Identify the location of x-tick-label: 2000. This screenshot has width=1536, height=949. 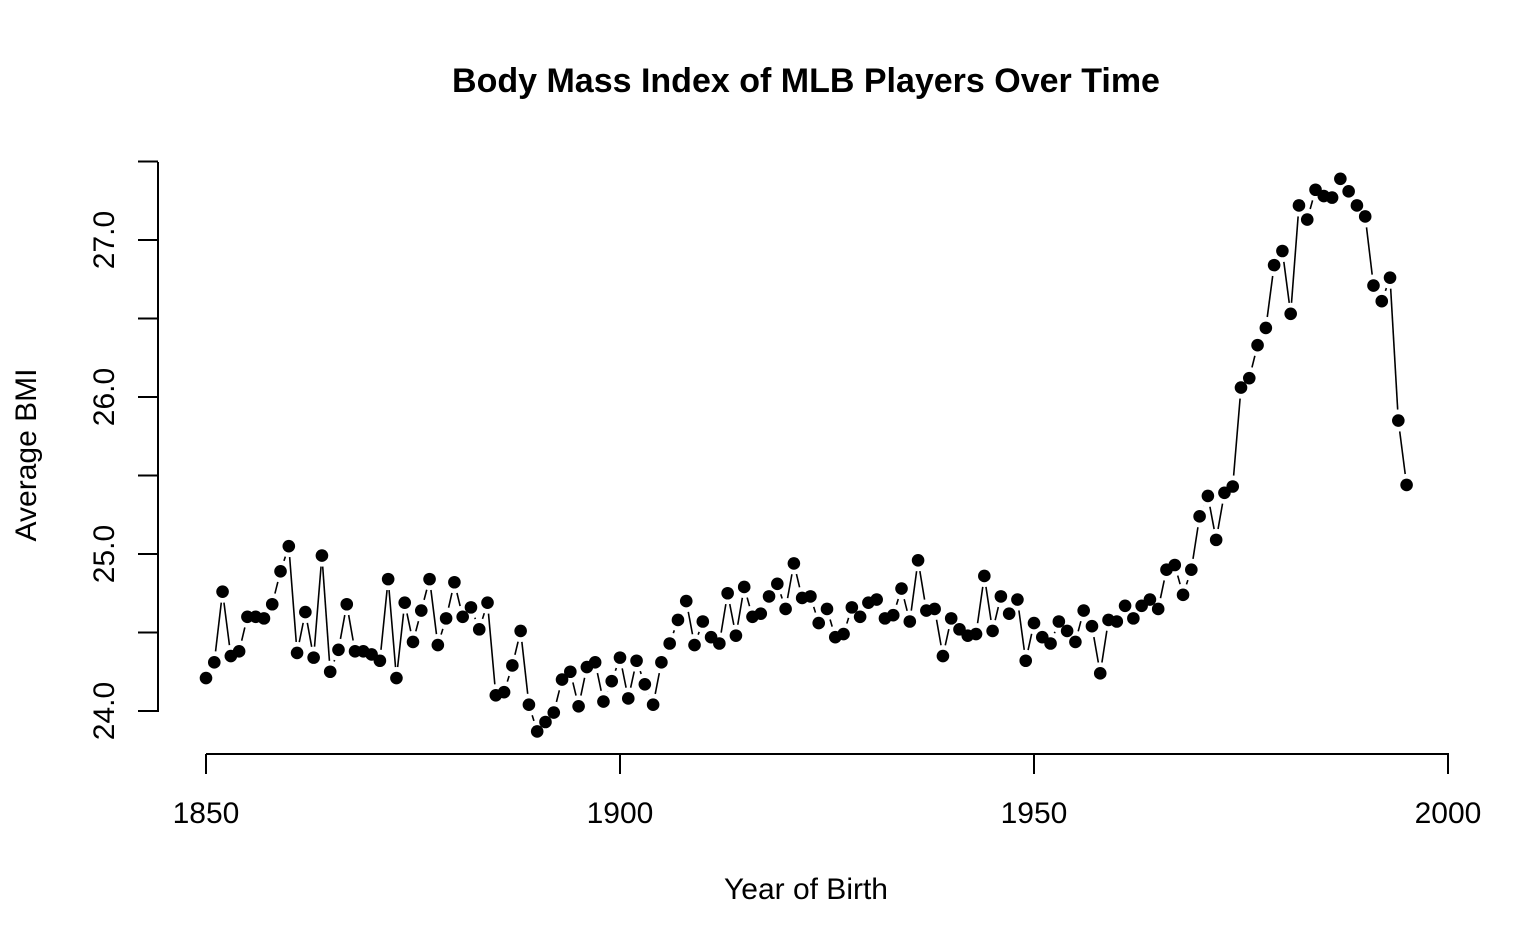
(1448, 813).